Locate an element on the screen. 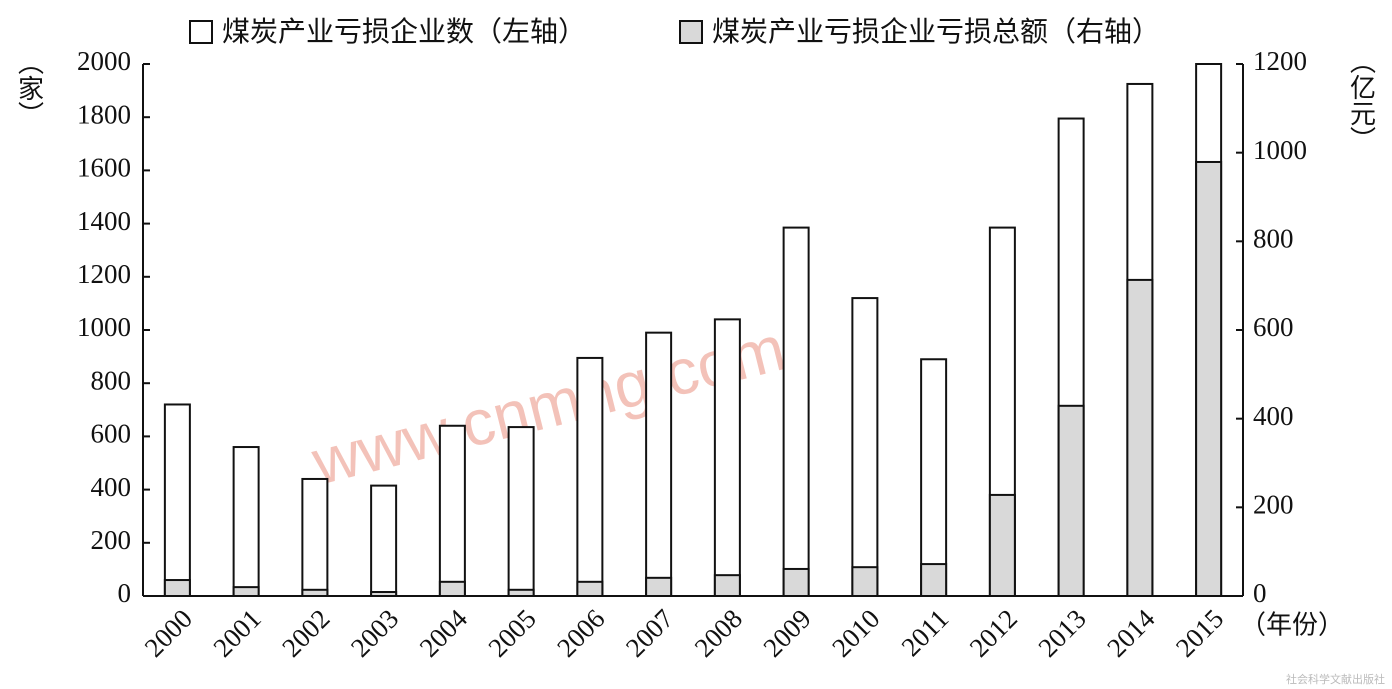  y-tick-label: 600 is located at coordinates (111, 434).